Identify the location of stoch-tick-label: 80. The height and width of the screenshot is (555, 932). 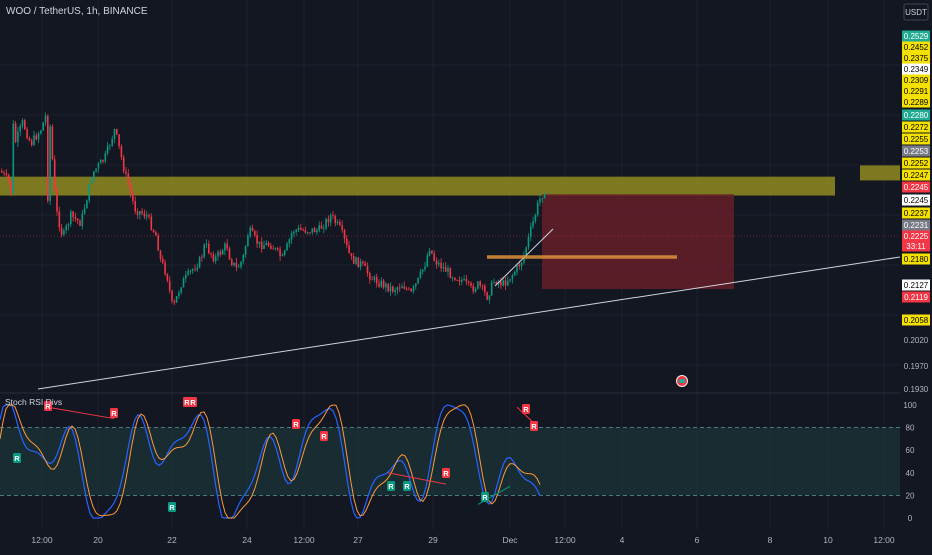
(910, 428).